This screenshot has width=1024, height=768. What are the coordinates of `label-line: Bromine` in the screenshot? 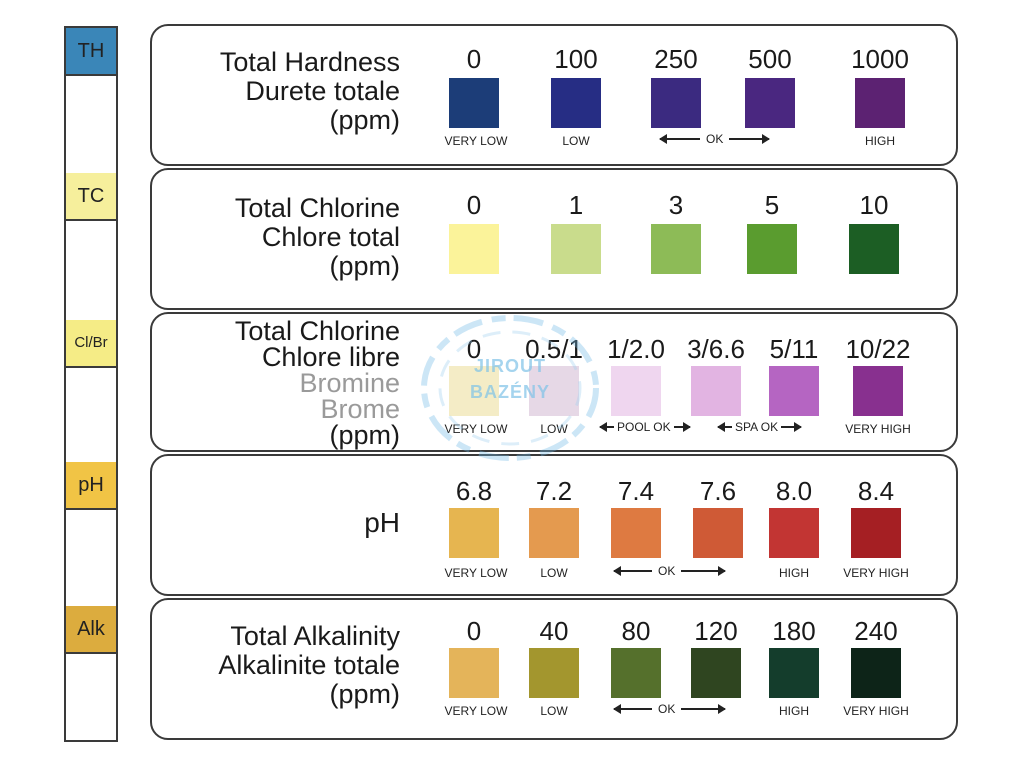 It's located at (349, 383).